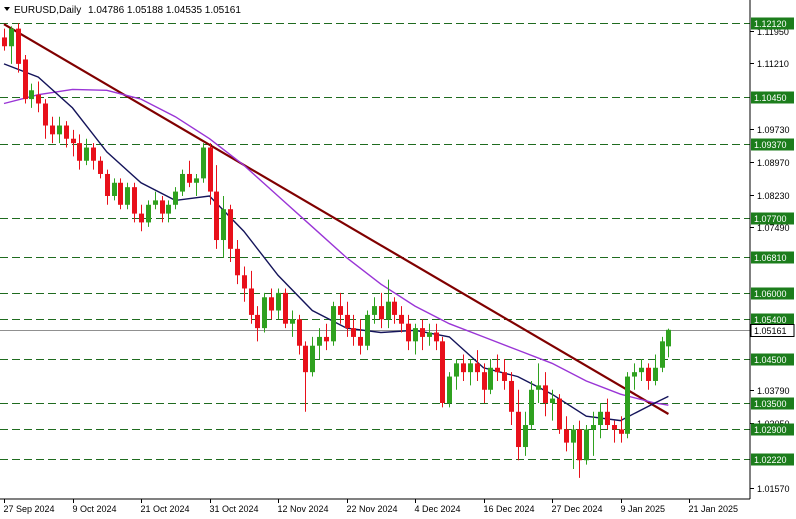  What do you see at coordinates (303, 509) in the screenshot?
I see `time-tick-label: 12 Nov 2024` at bounding box center [303, 509].